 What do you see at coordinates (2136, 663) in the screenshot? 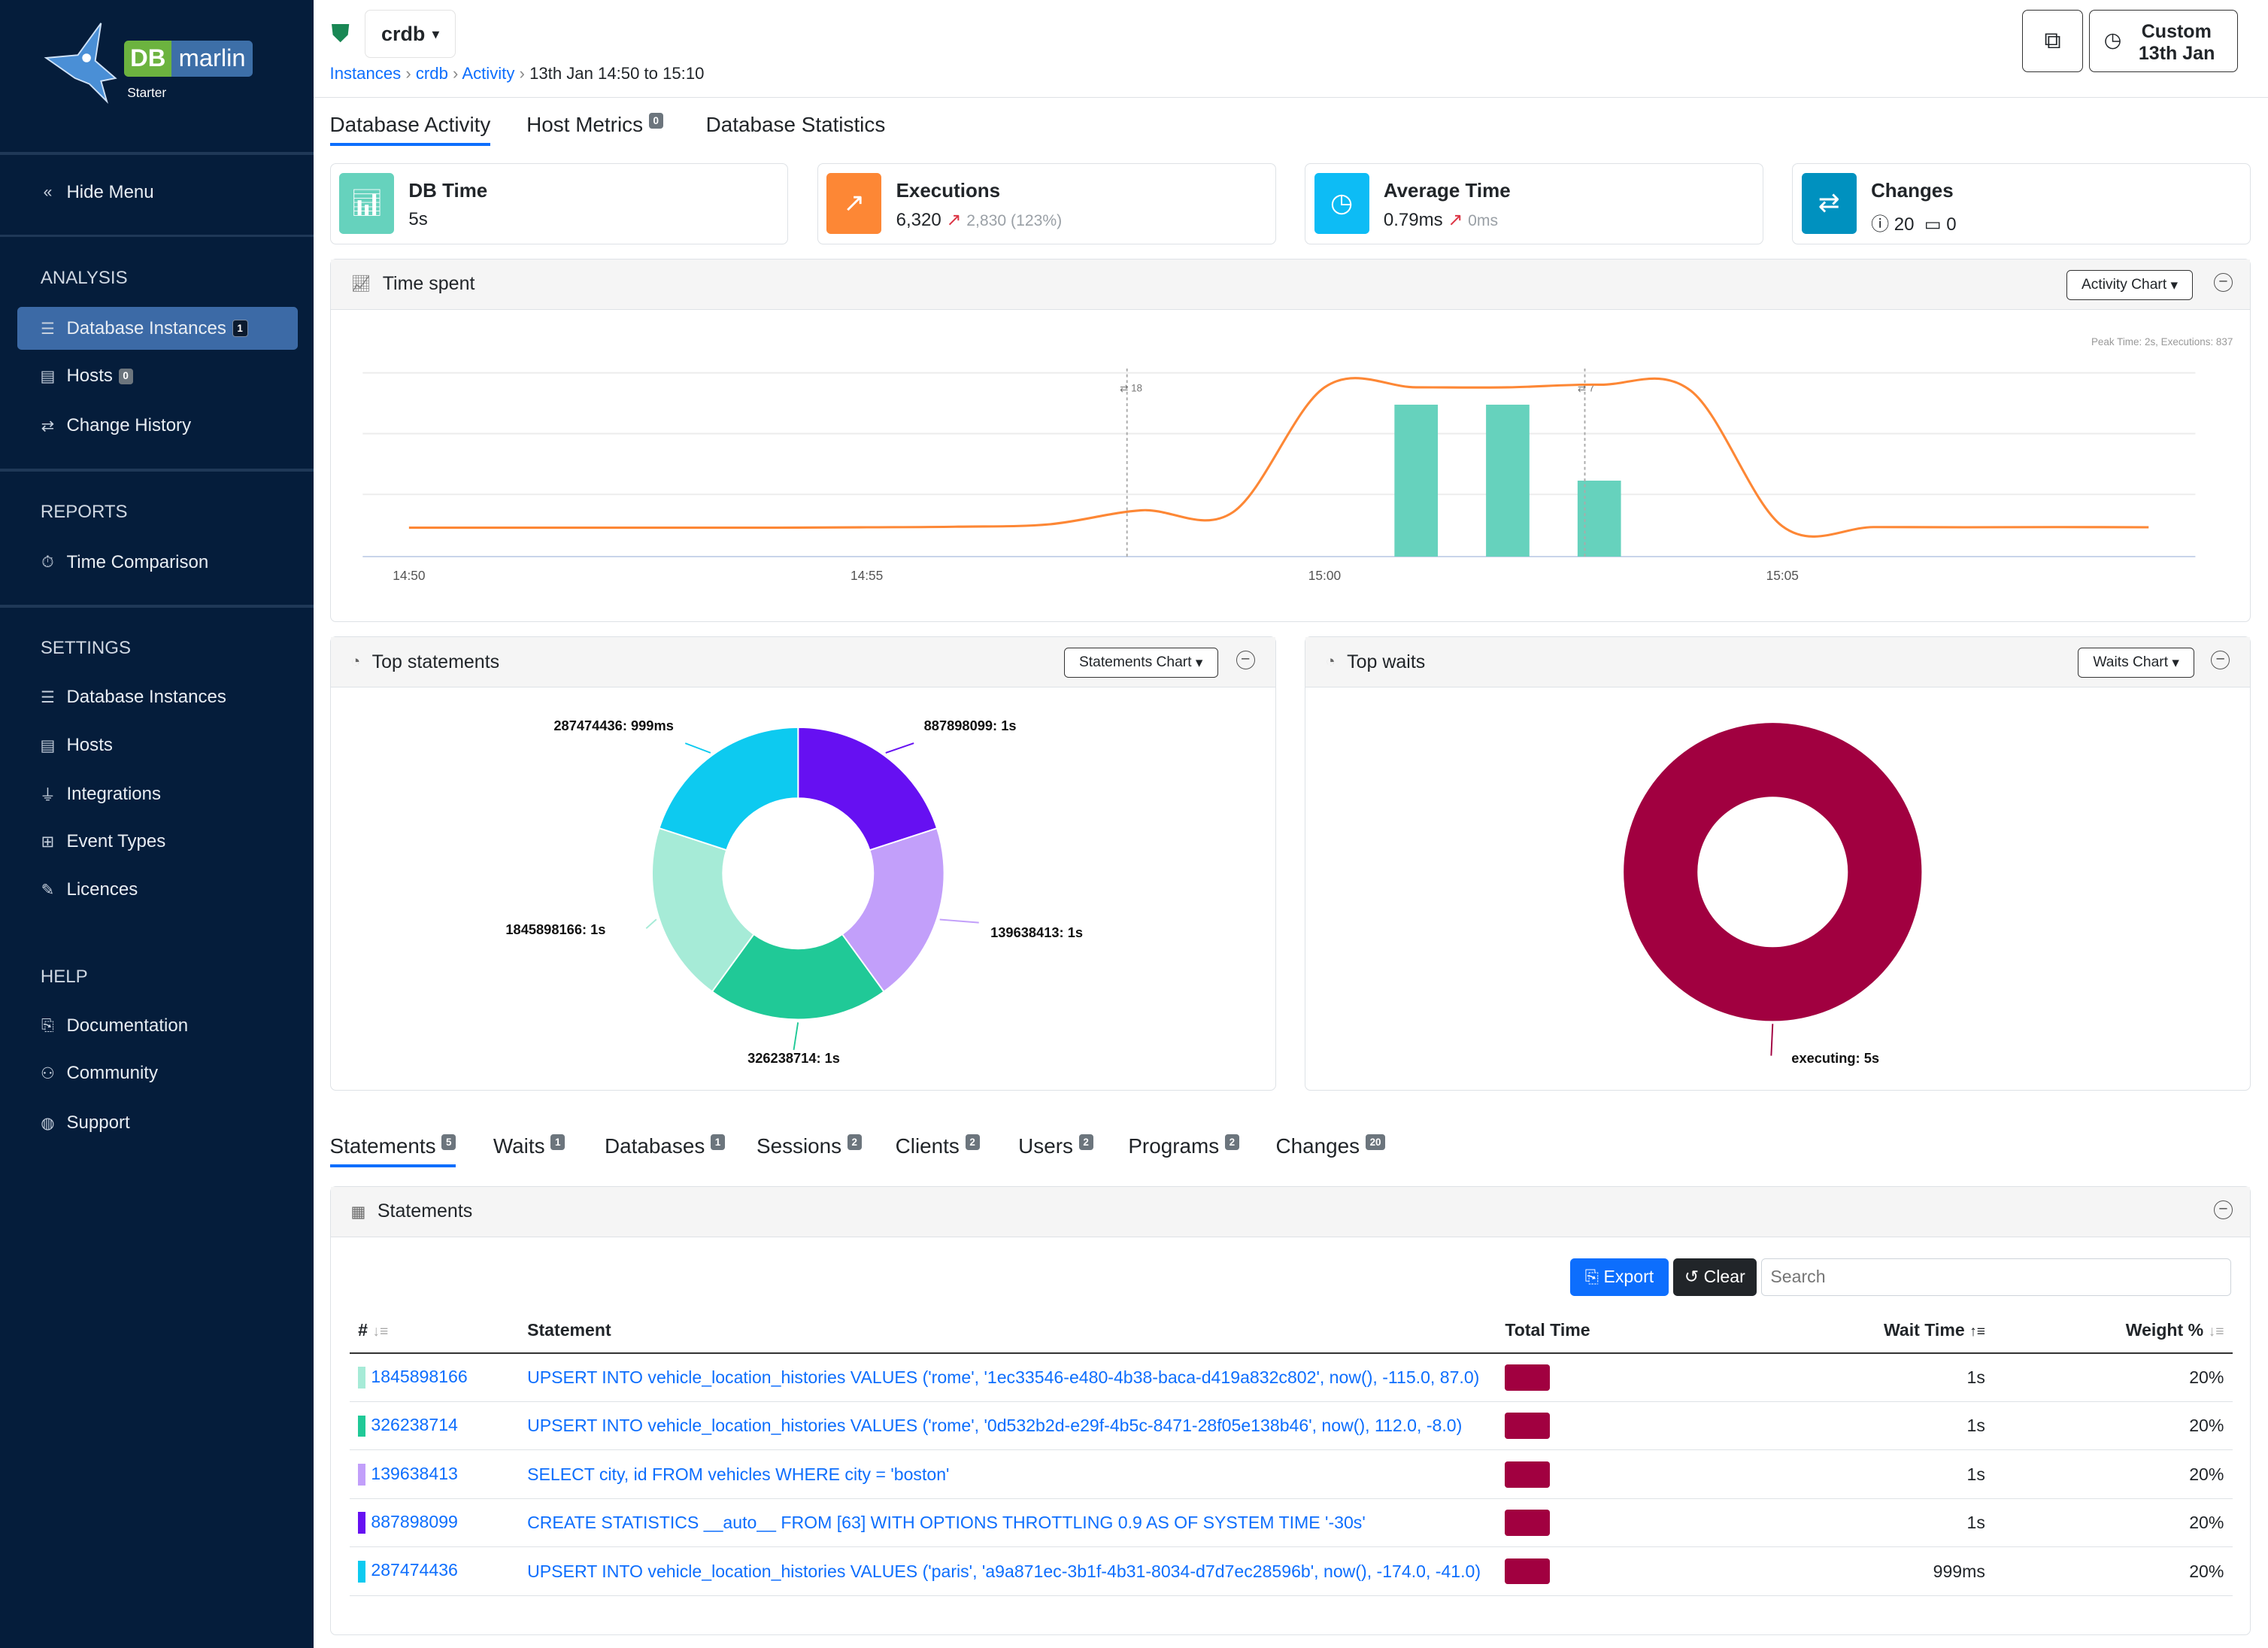
I see `waits-chart-dropdown: Waits Chart ▾` at bounding box center [2136, 663].